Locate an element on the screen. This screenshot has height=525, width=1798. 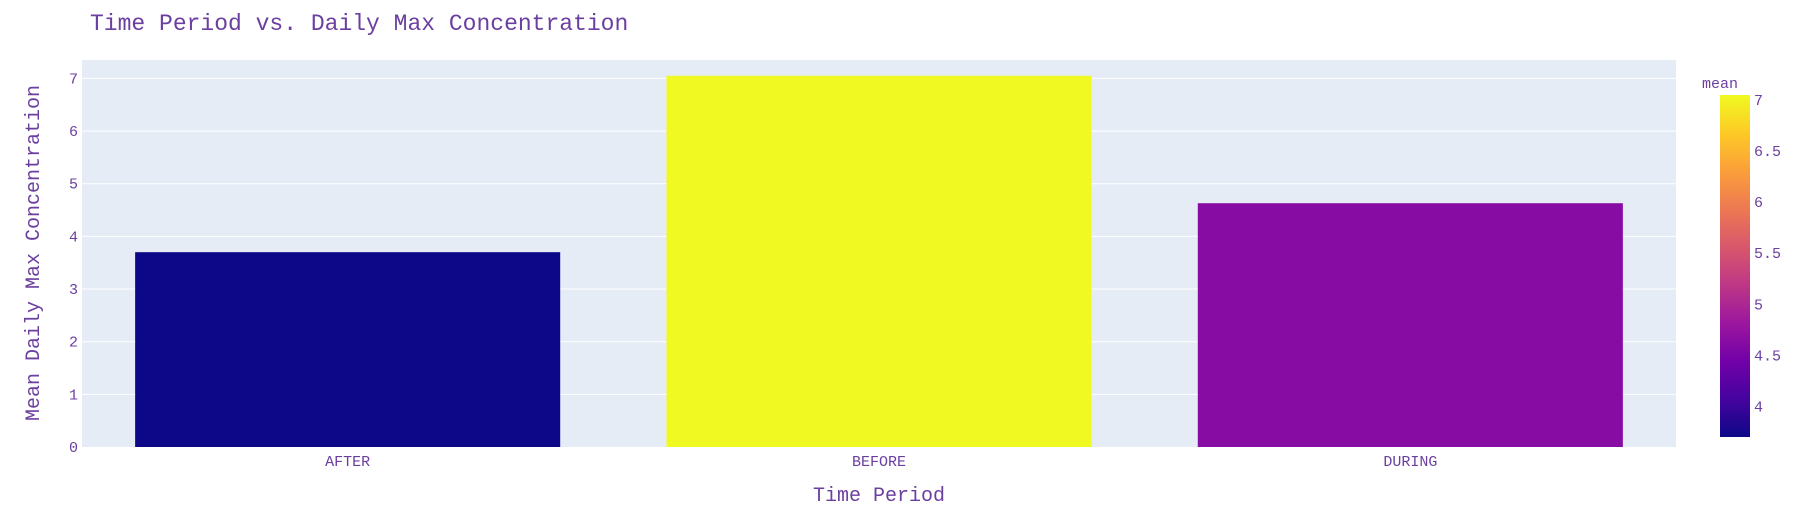
y-tick-label: 6 is located at coordinates (73, 132).